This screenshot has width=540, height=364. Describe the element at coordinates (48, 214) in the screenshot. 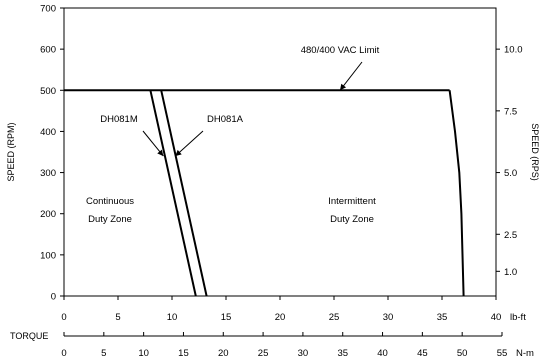

I see `y-tick-label: 200` at that location.